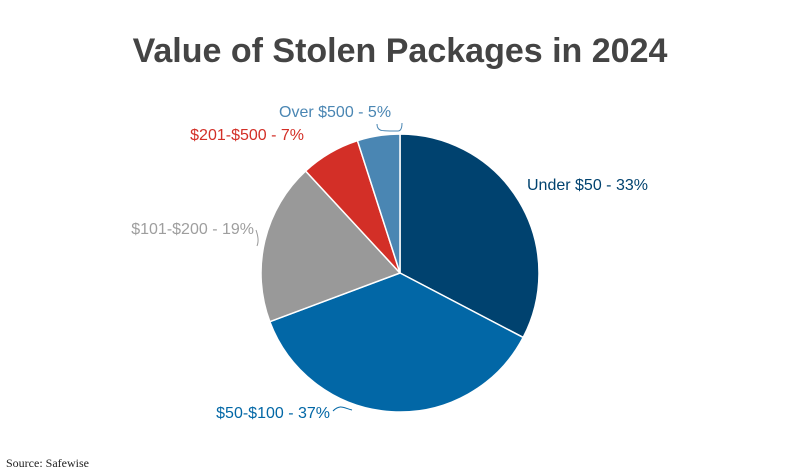 The height and width of the screenshot is (475, 800). I want to click on slice-data-label: $101-$200 - 19%, so click(192, 229).